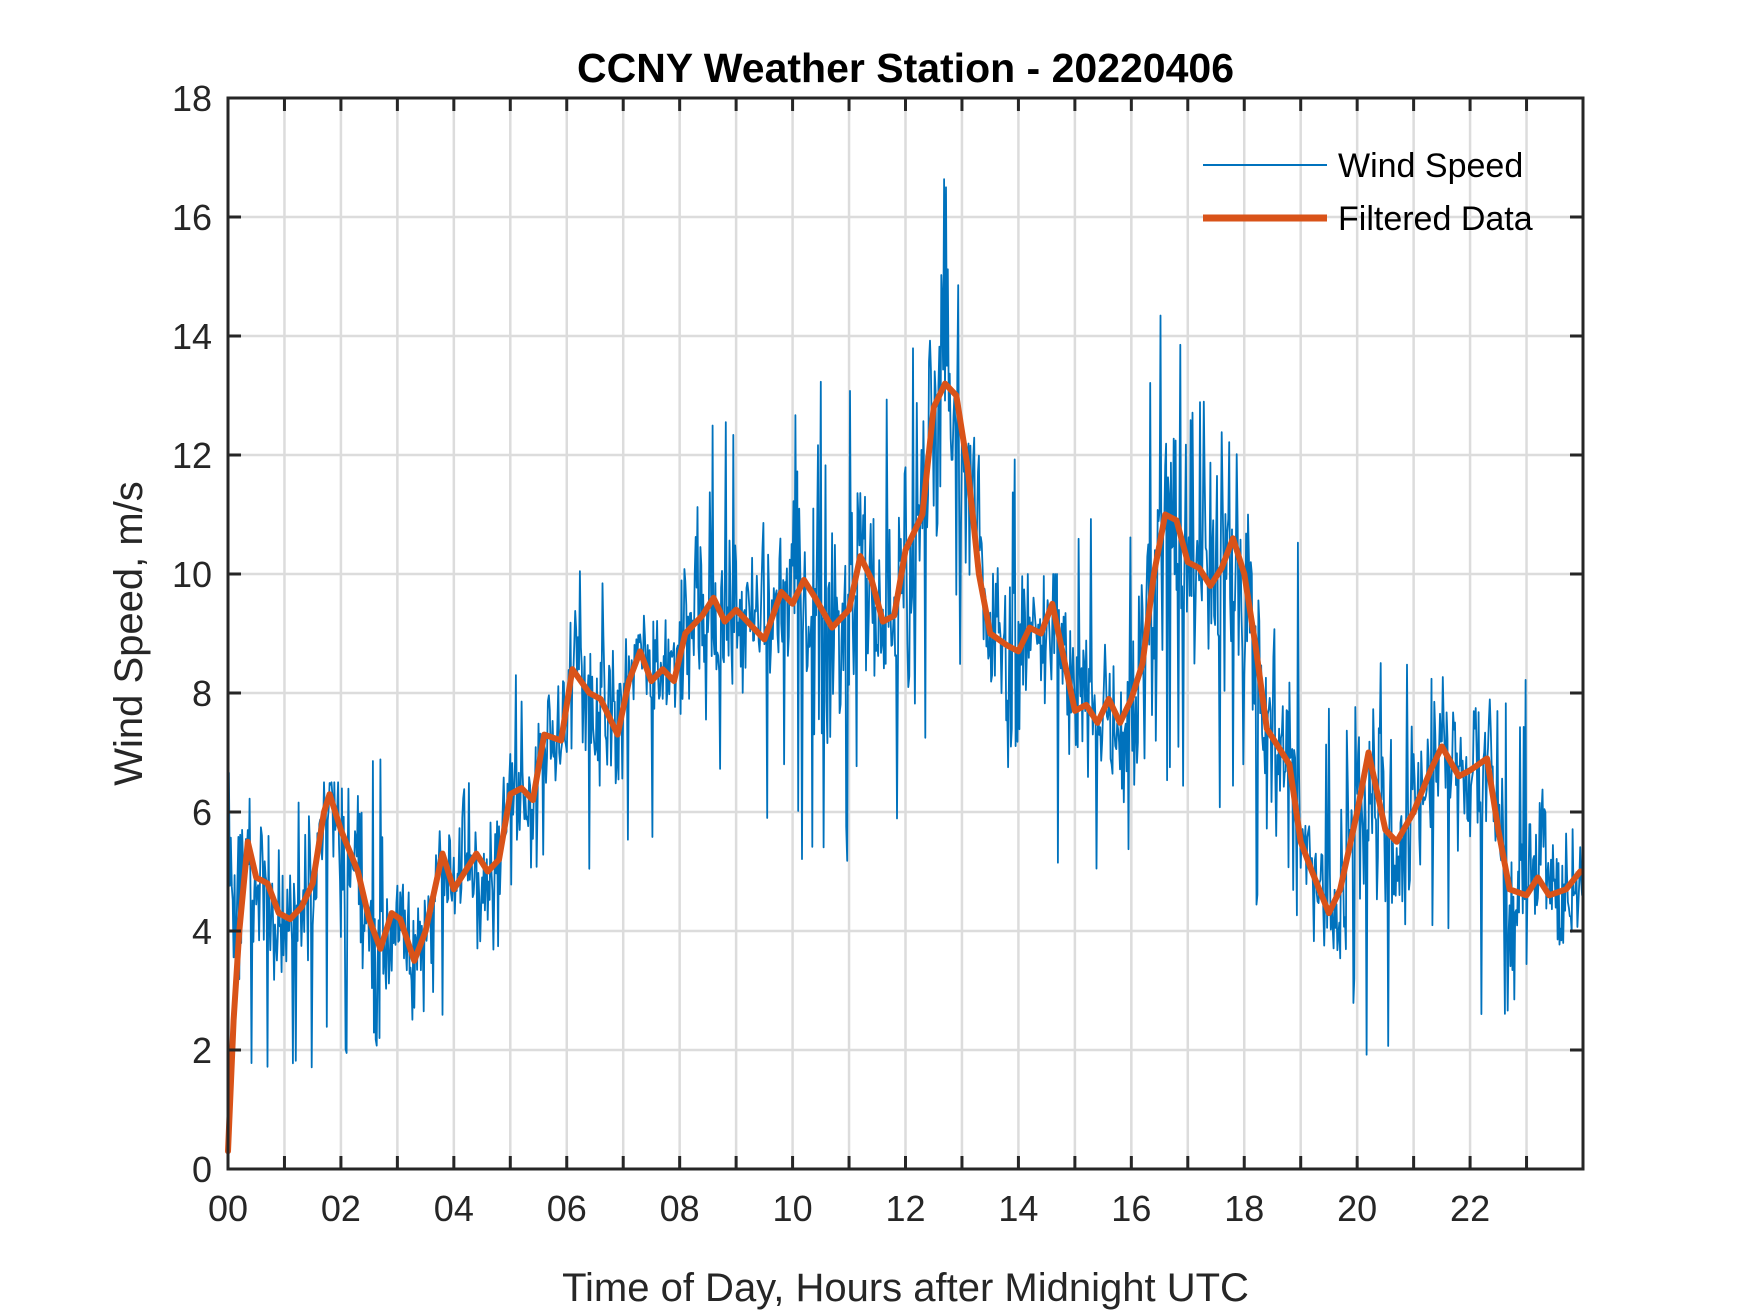  I want to click on y-tick-label: 16, so click(192, 217).